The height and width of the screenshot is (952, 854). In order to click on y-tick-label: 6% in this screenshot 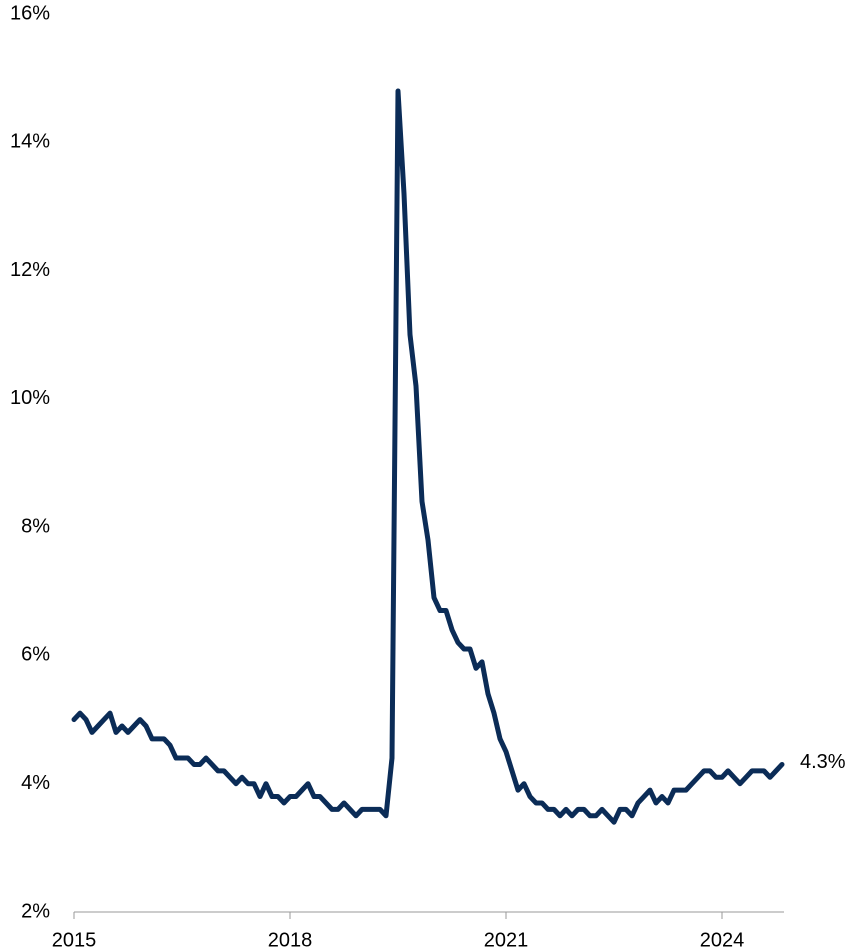, I will do `click(35, 655)`.